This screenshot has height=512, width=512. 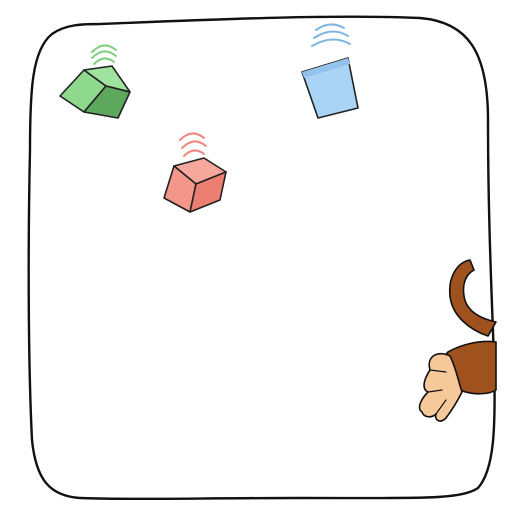 I want to click on letter-block-a: A, so click(x=95, y=81).